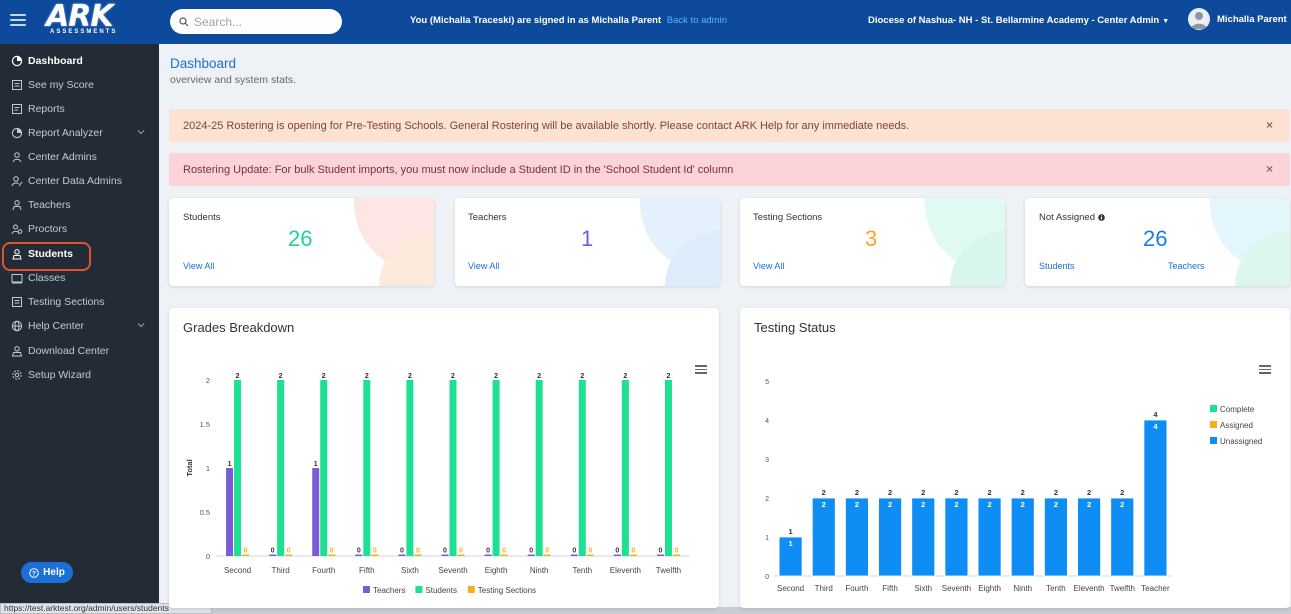  Describe the element at coordinates (79, 157) in the screenshot. I see `sidebar-item-center-admins: Center Admins` at that location.